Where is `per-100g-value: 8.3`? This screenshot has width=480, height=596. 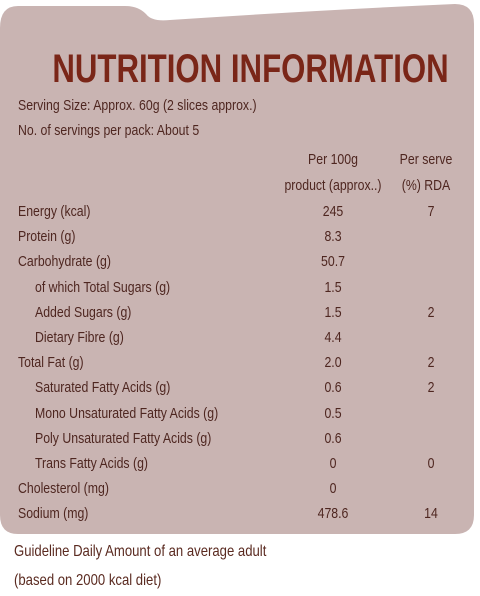 per-100g-value: 8.3 is located at coordinates (333, 237).